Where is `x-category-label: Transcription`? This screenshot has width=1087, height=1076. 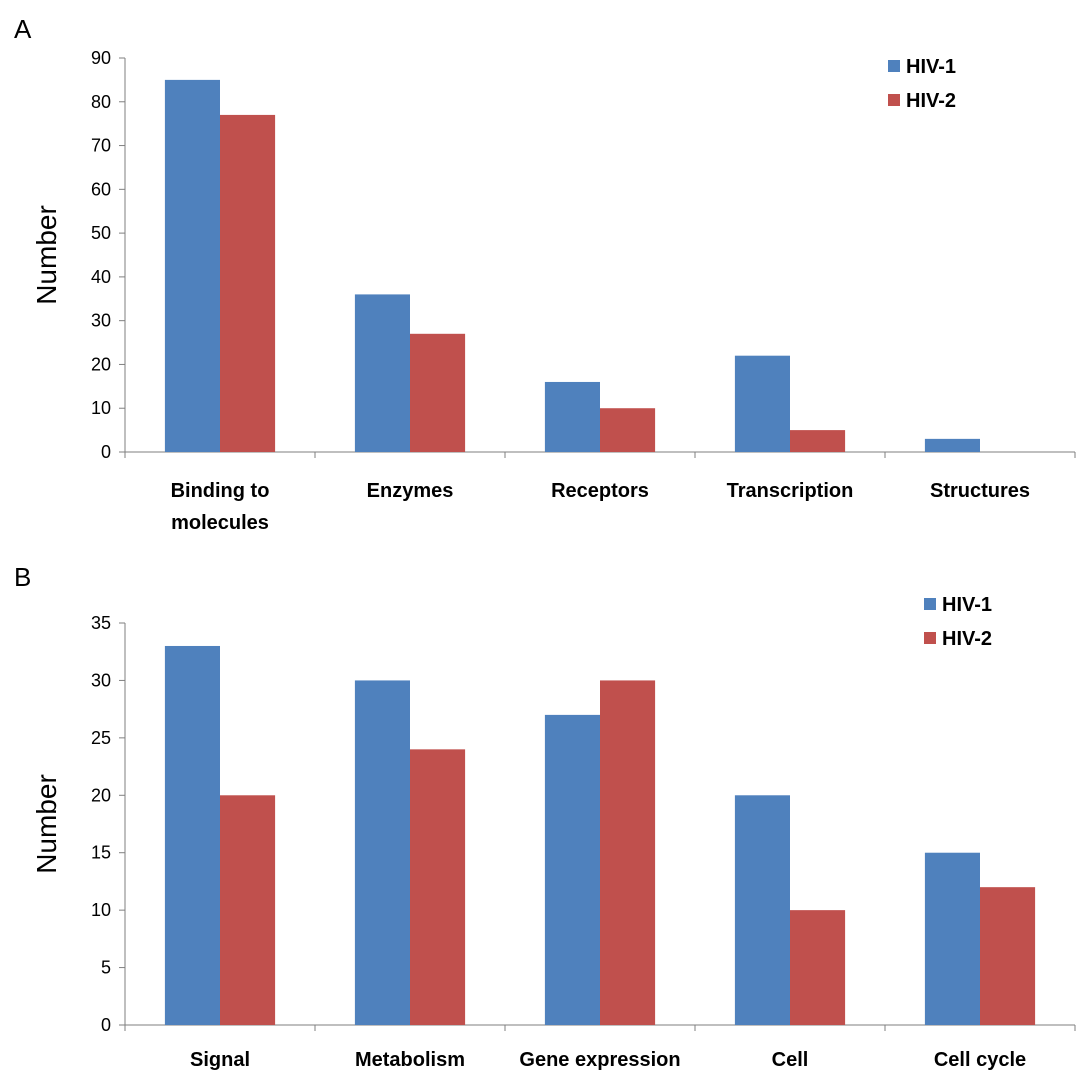 x-category-label: Transcription is located at coordinates (790, 491).